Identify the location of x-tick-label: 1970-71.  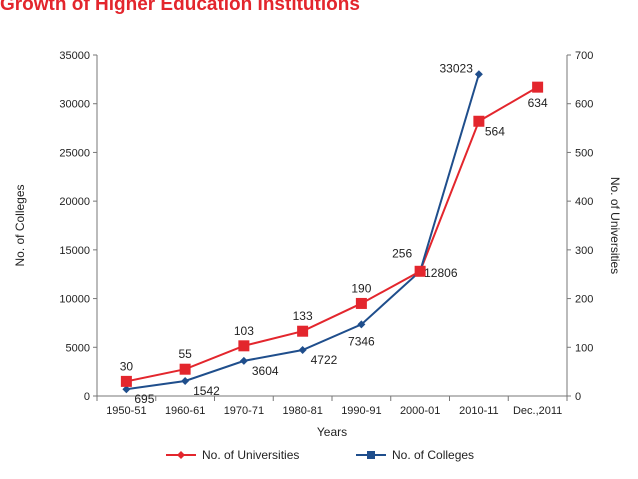
(244, 411).